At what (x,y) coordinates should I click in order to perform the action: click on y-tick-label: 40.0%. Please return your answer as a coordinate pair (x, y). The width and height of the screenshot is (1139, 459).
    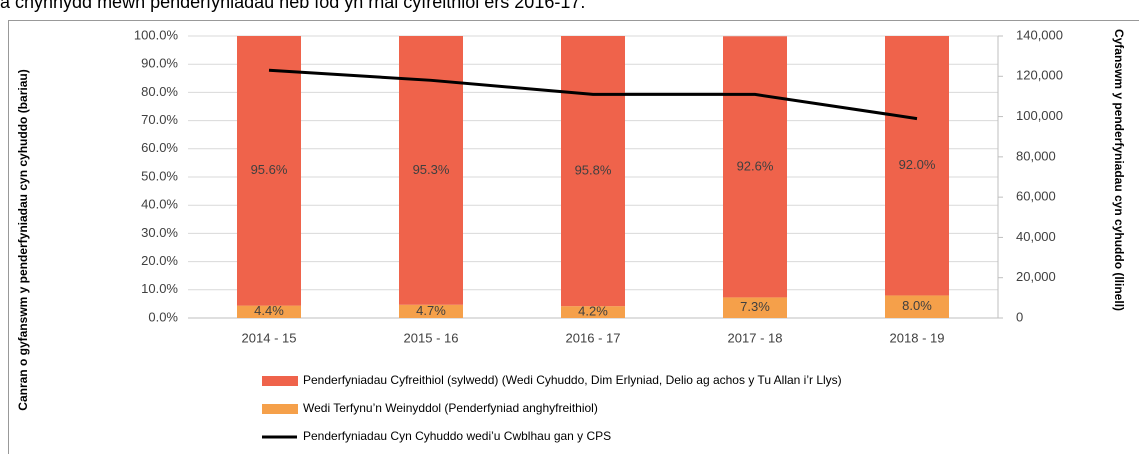
    Looking at the image, I should click on (159, 204).